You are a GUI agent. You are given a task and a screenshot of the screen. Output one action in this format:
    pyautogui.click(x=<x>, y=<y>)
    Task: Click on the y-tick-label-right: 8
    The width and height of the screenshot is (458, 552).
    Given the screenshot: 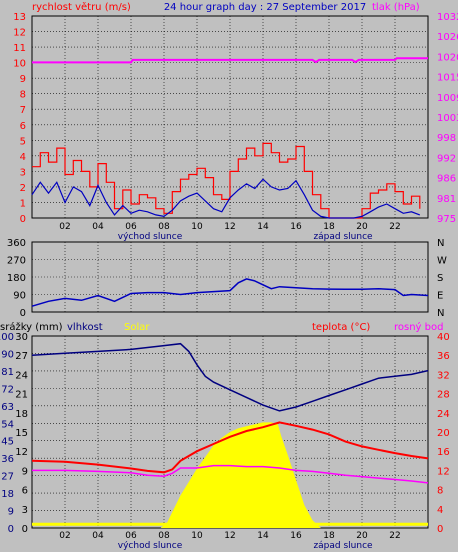 What is the action you would take?
    pyautogui.click(x=440, y=491)
    